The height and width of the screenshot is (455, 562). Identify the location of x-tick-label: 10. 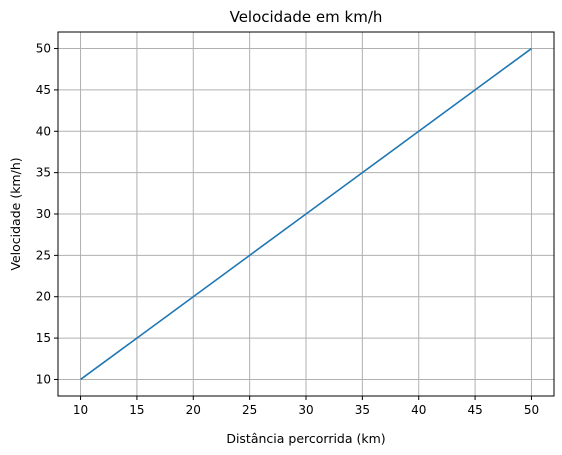
(80, 410).